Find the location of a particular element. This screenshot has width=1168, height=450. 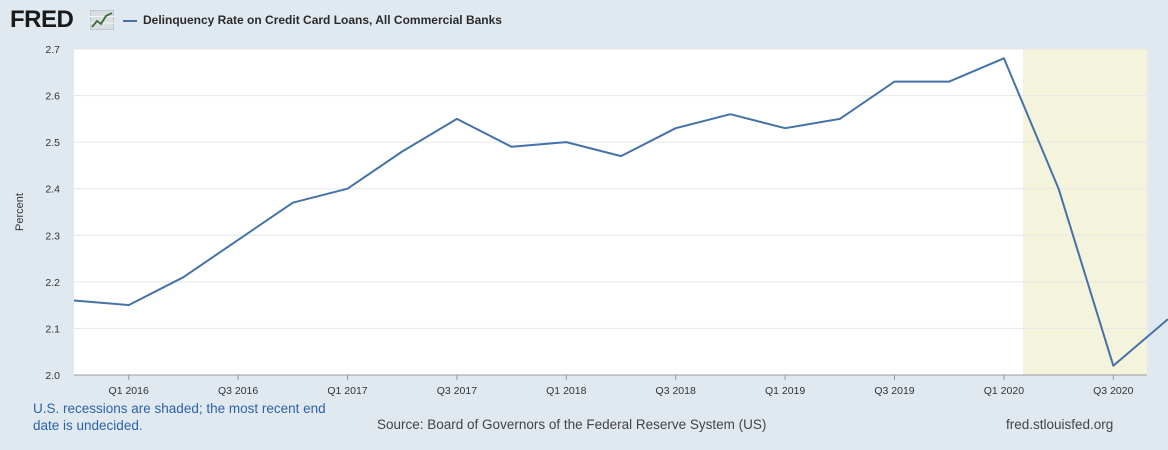

y-axis-ticks: 2.0 2.1 2.2 2.3 2.4 2.5 2.6 2.7 is located at coordinates (52, 213).